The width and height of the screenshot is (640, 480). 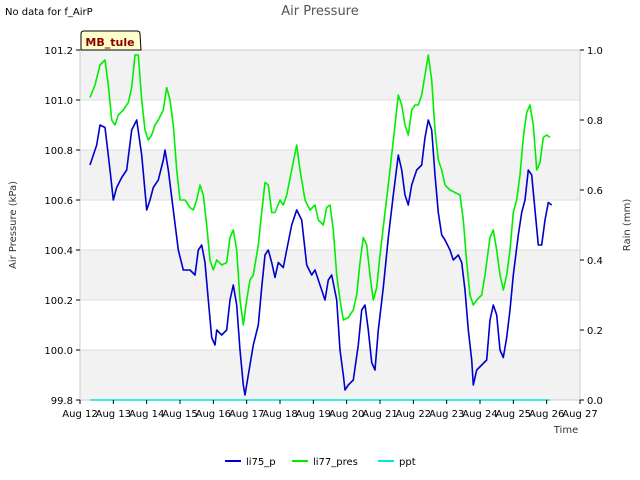 I want to click on x-tick-label-9: Aug 21, so click(x=379, y=414).